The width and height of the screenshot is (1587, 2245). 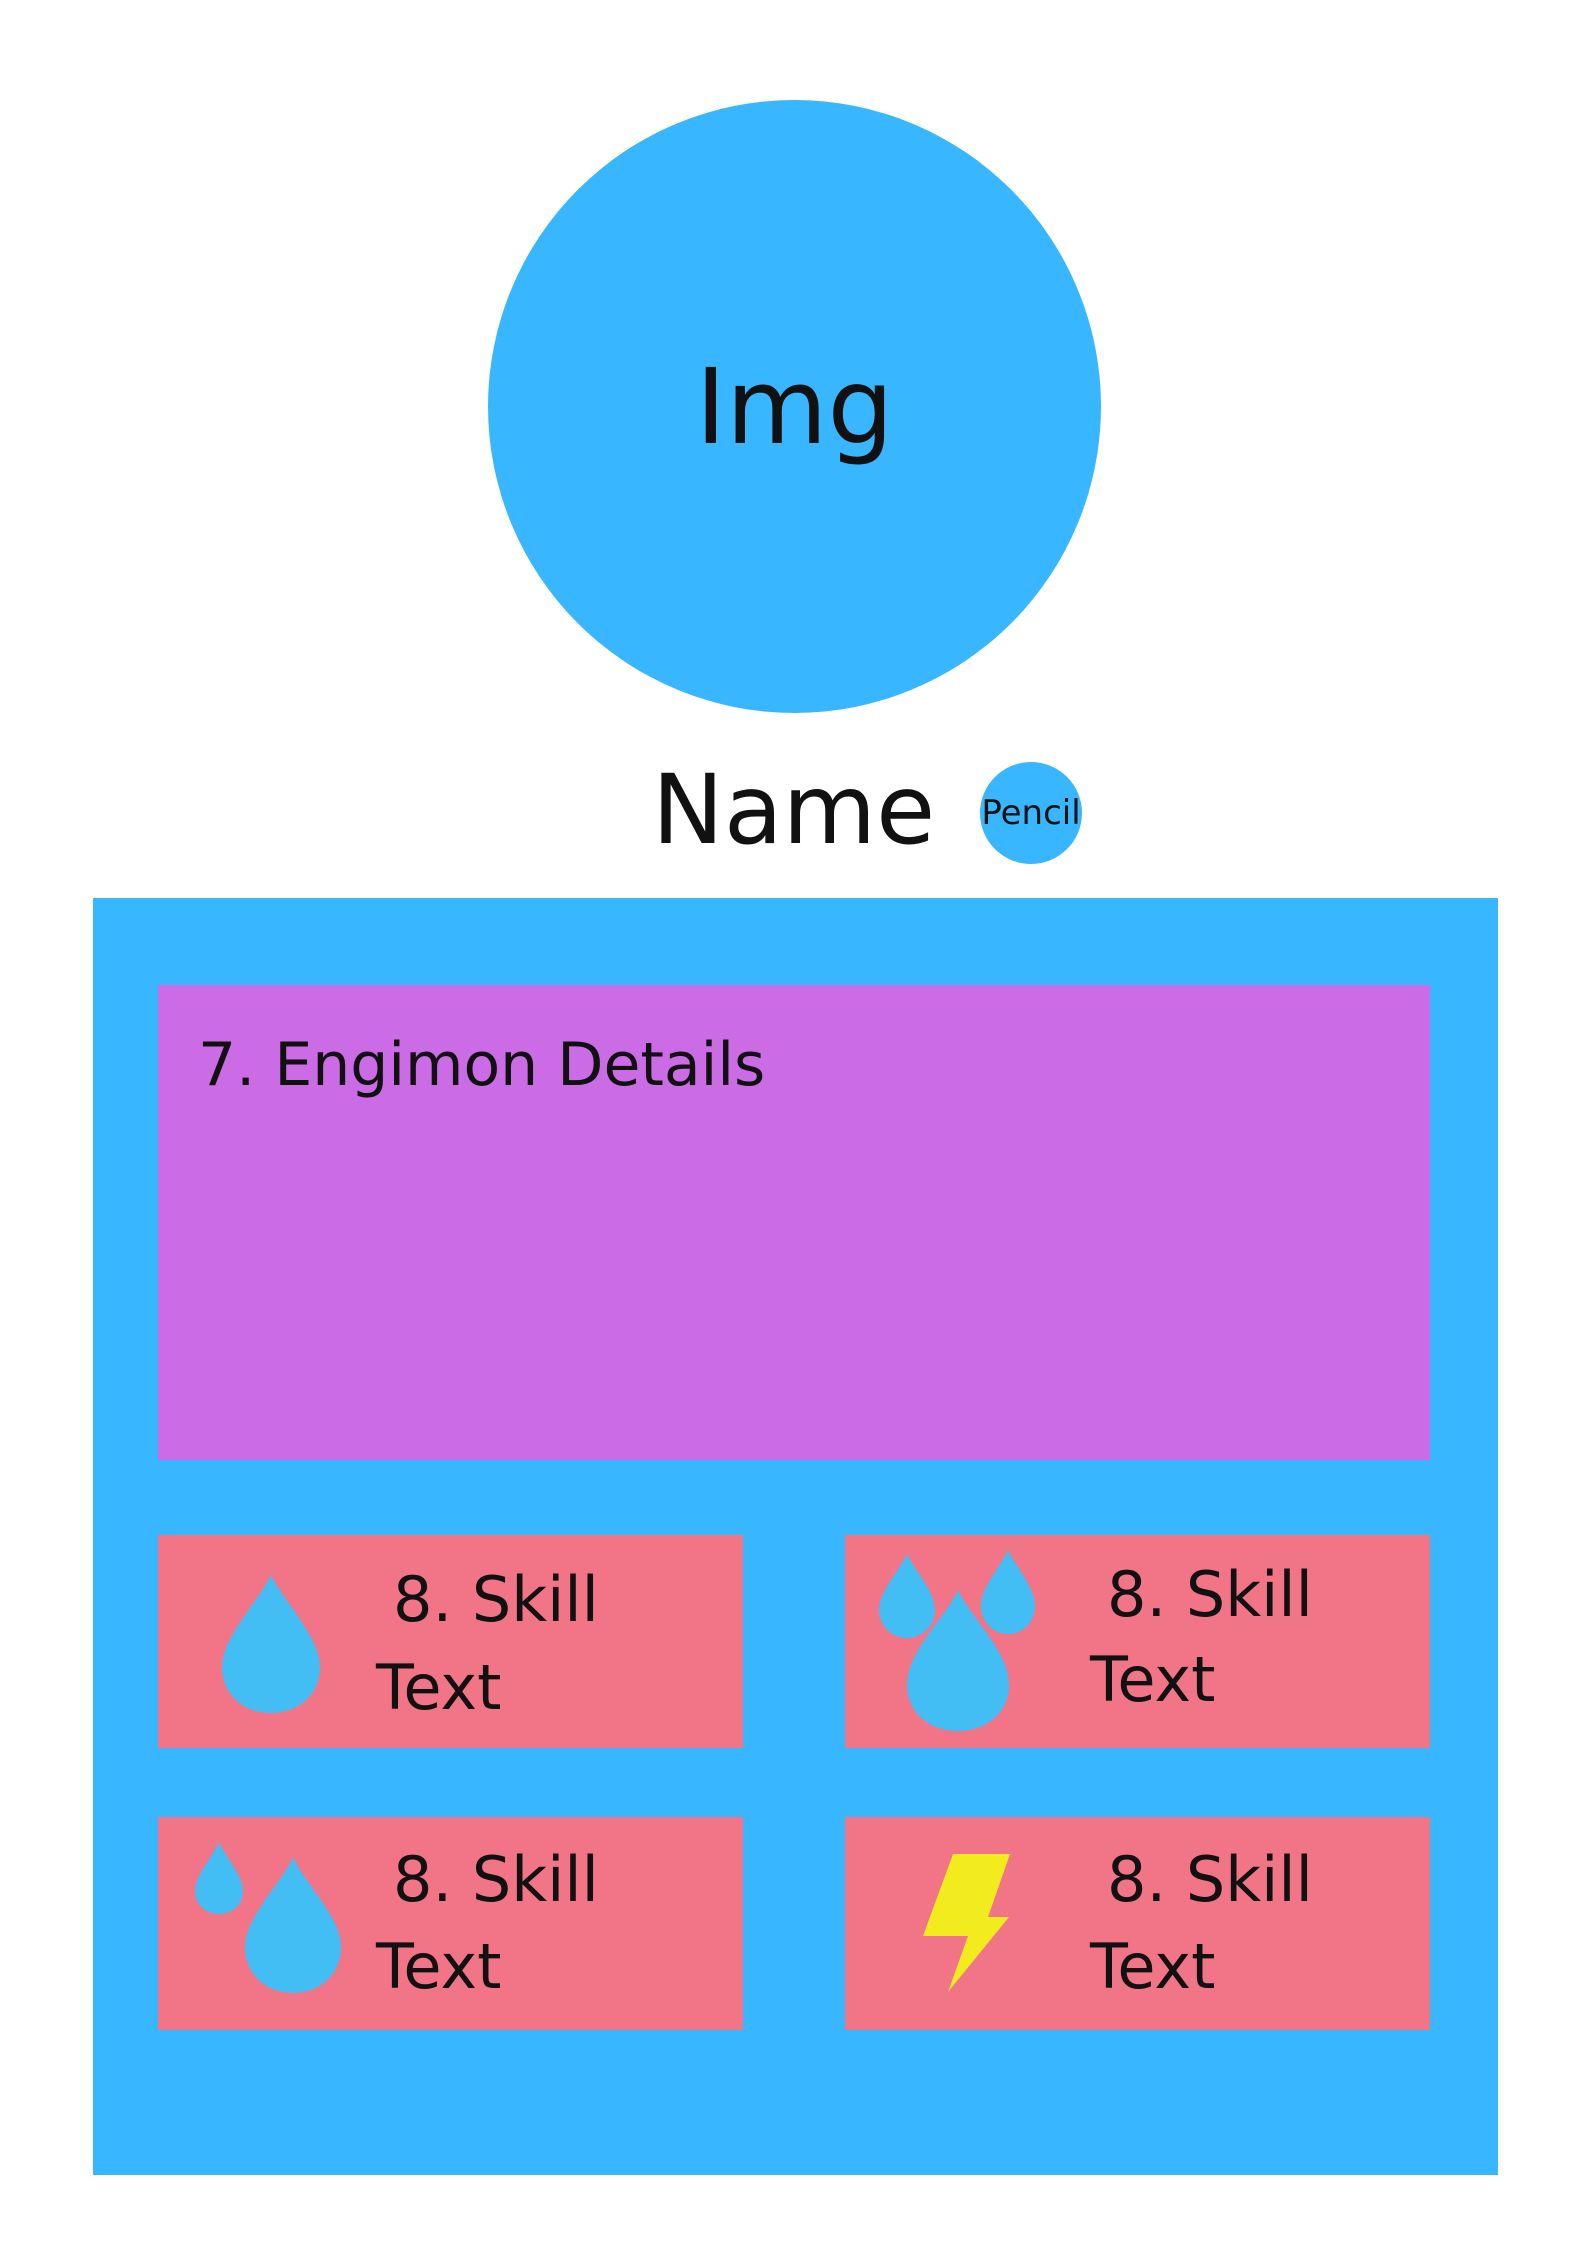 I want to click on image-placeholder-label: Img, so click(x=794, y=406).